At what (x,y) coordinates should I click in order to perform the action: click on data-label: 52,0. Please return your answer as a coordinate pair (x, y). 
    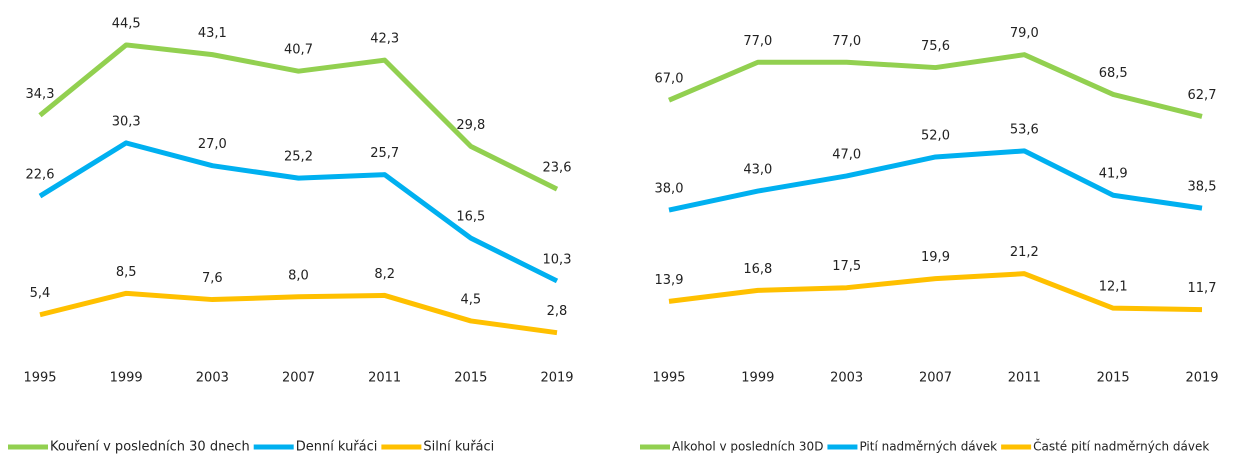
    Looking at the image, I should click on (935, 135).